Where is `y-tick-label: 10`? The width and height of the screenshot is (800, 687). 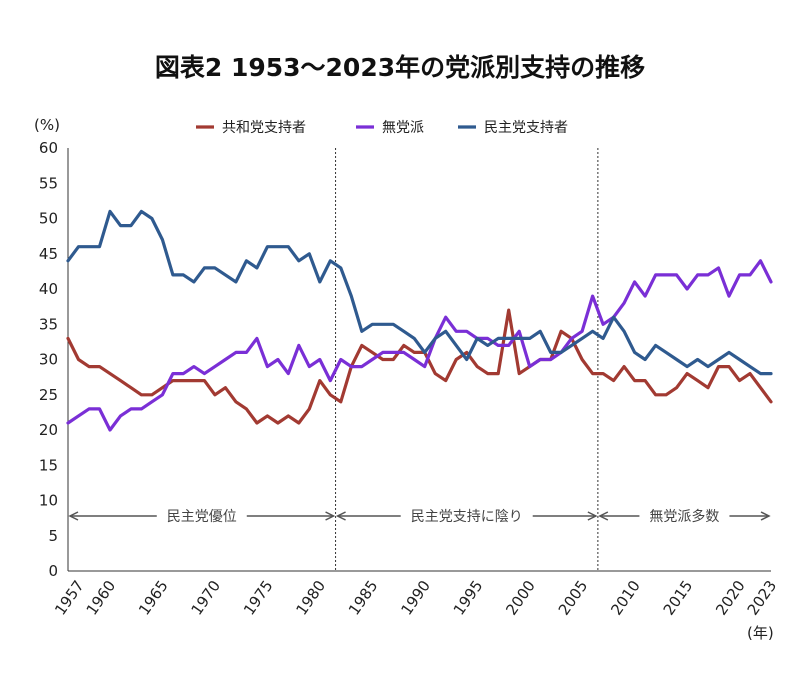
y-tick-label: 10 is located at coordinates (48, 501).